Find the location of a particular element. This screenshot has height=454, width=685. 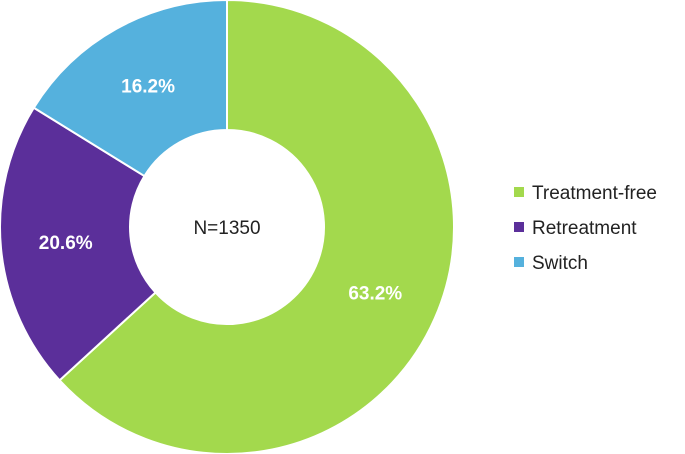

legend-swatch-retreatment is located at coordinates (519, 227).